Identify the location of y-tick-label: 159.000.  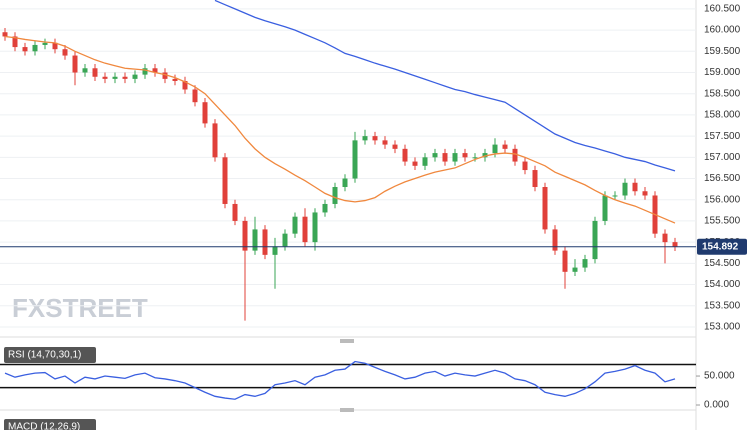
(722, 72).